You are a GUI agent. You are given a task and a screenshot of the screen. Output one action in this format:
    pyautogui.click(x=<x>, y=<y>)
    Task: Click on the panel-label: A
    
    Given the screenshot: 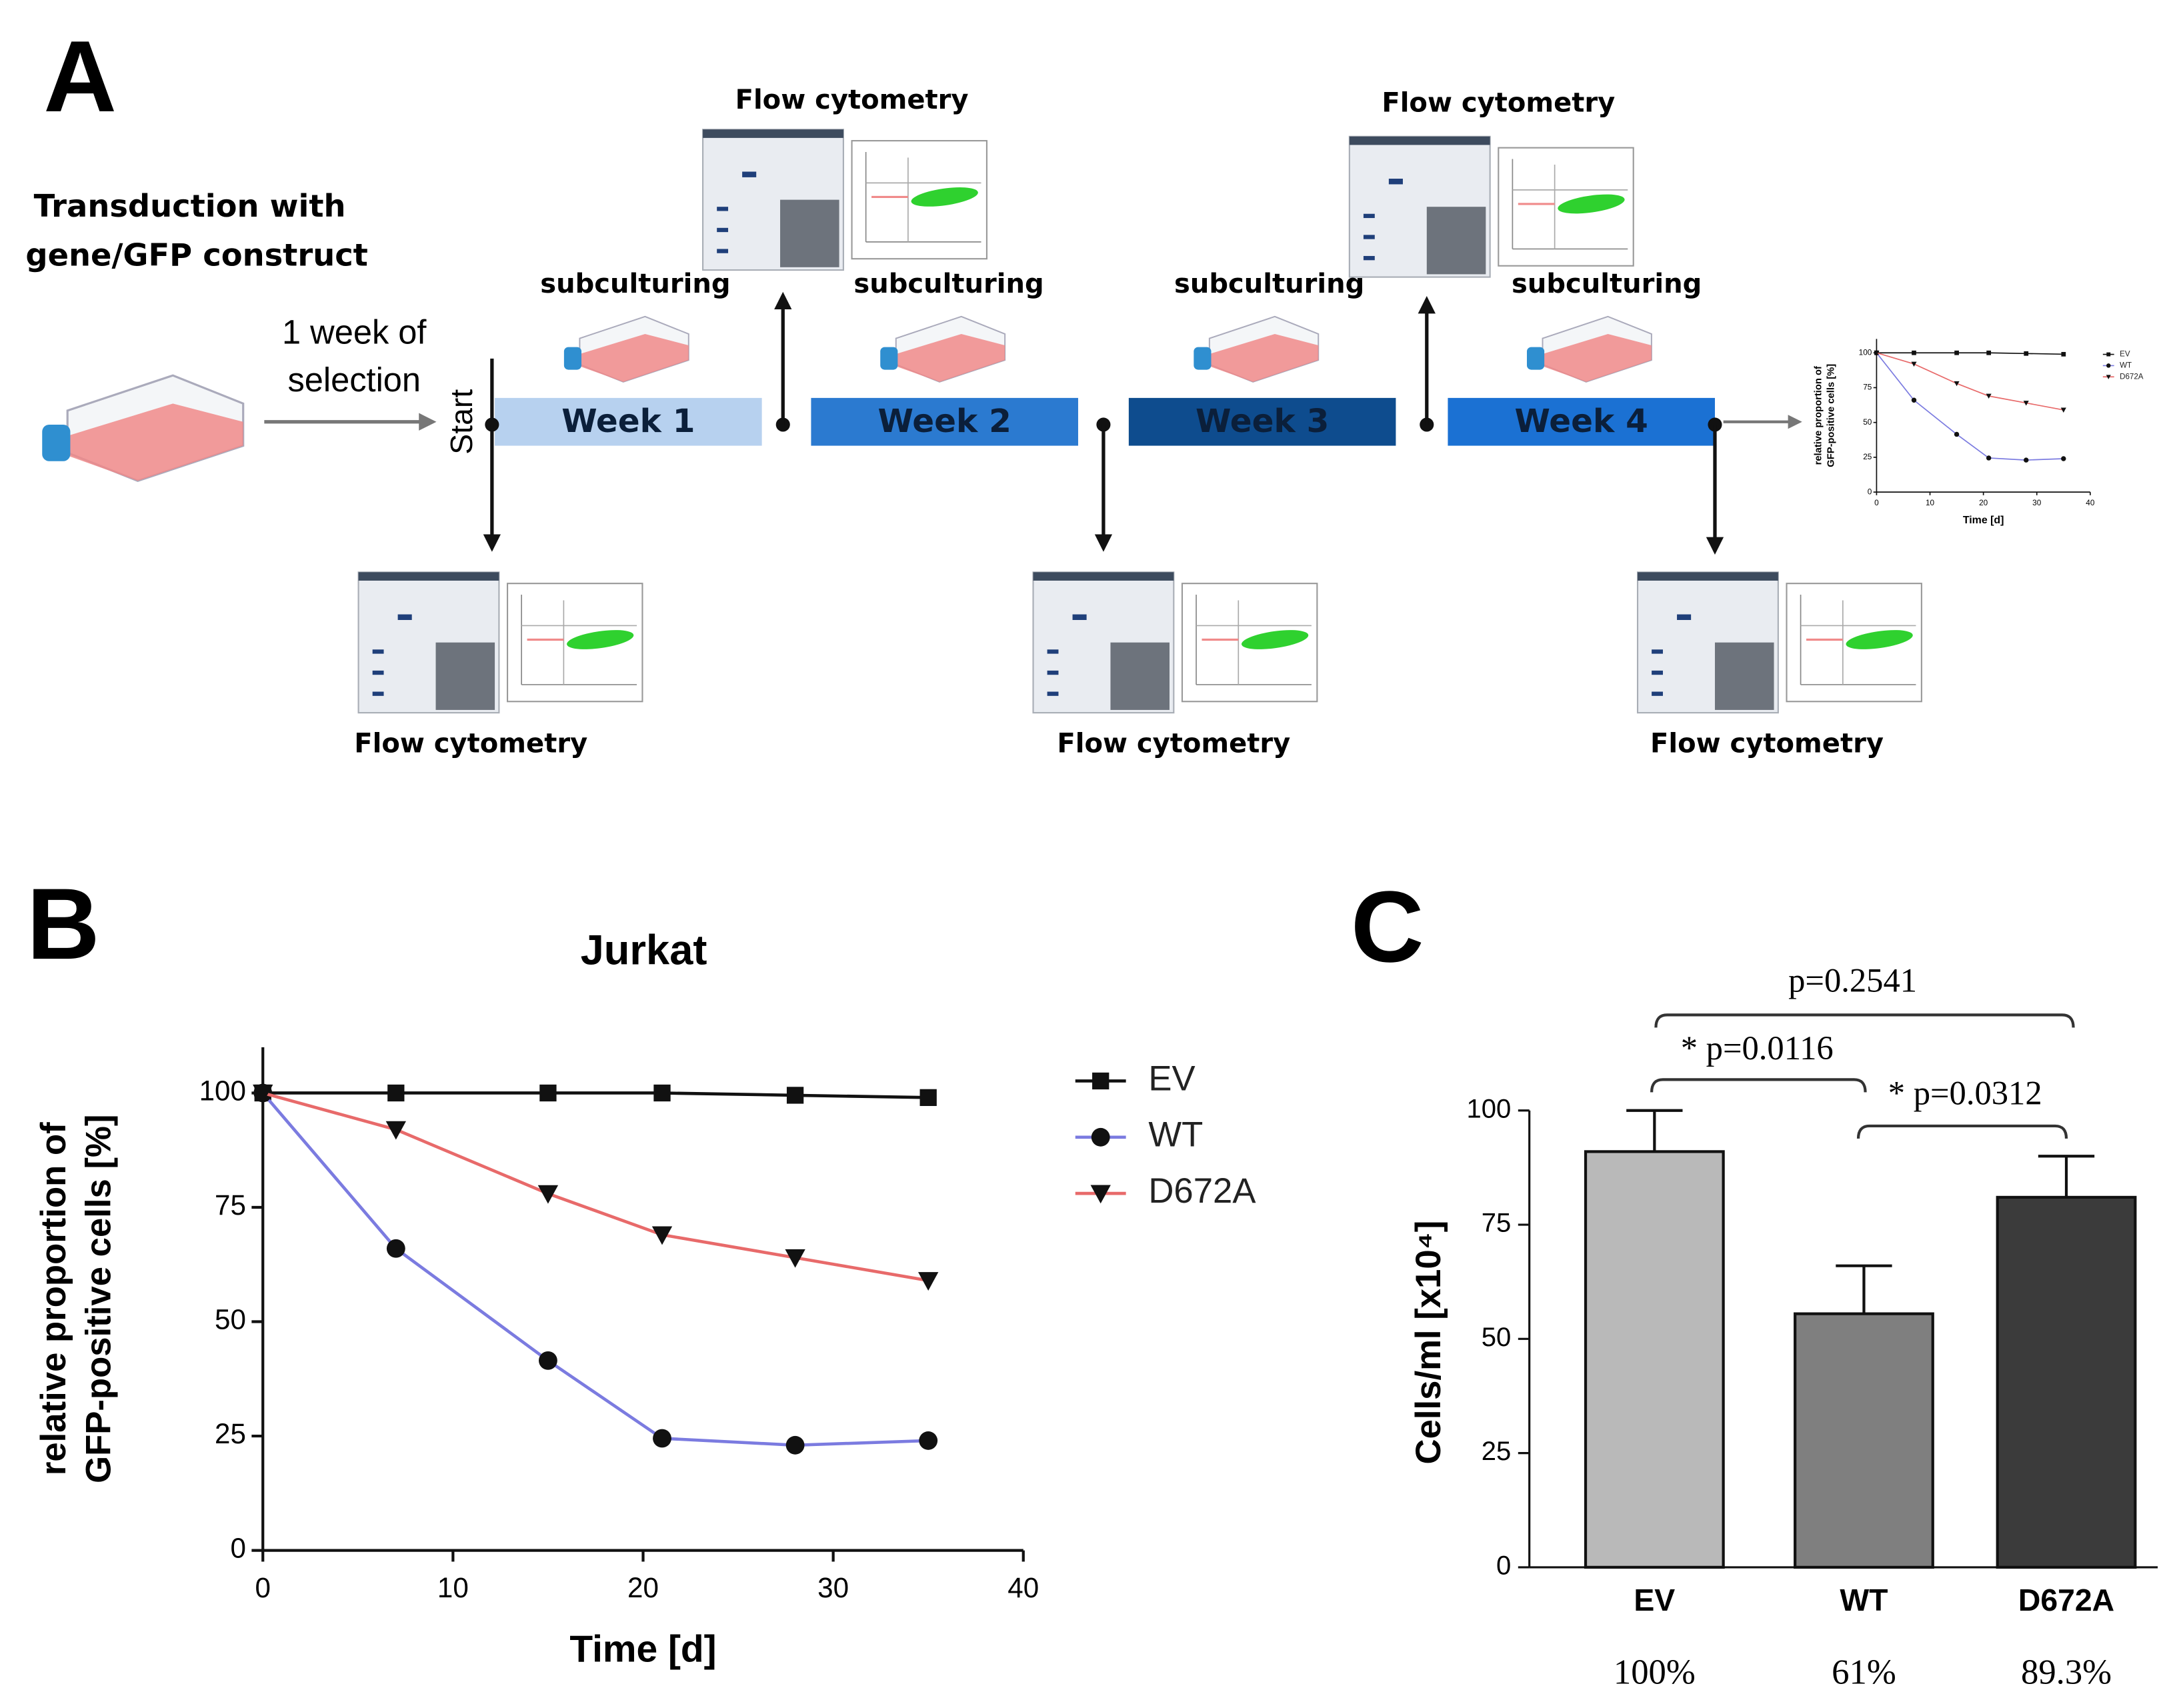 What is the action you would take?
    pyautogui.click(x=80, y=77)
    